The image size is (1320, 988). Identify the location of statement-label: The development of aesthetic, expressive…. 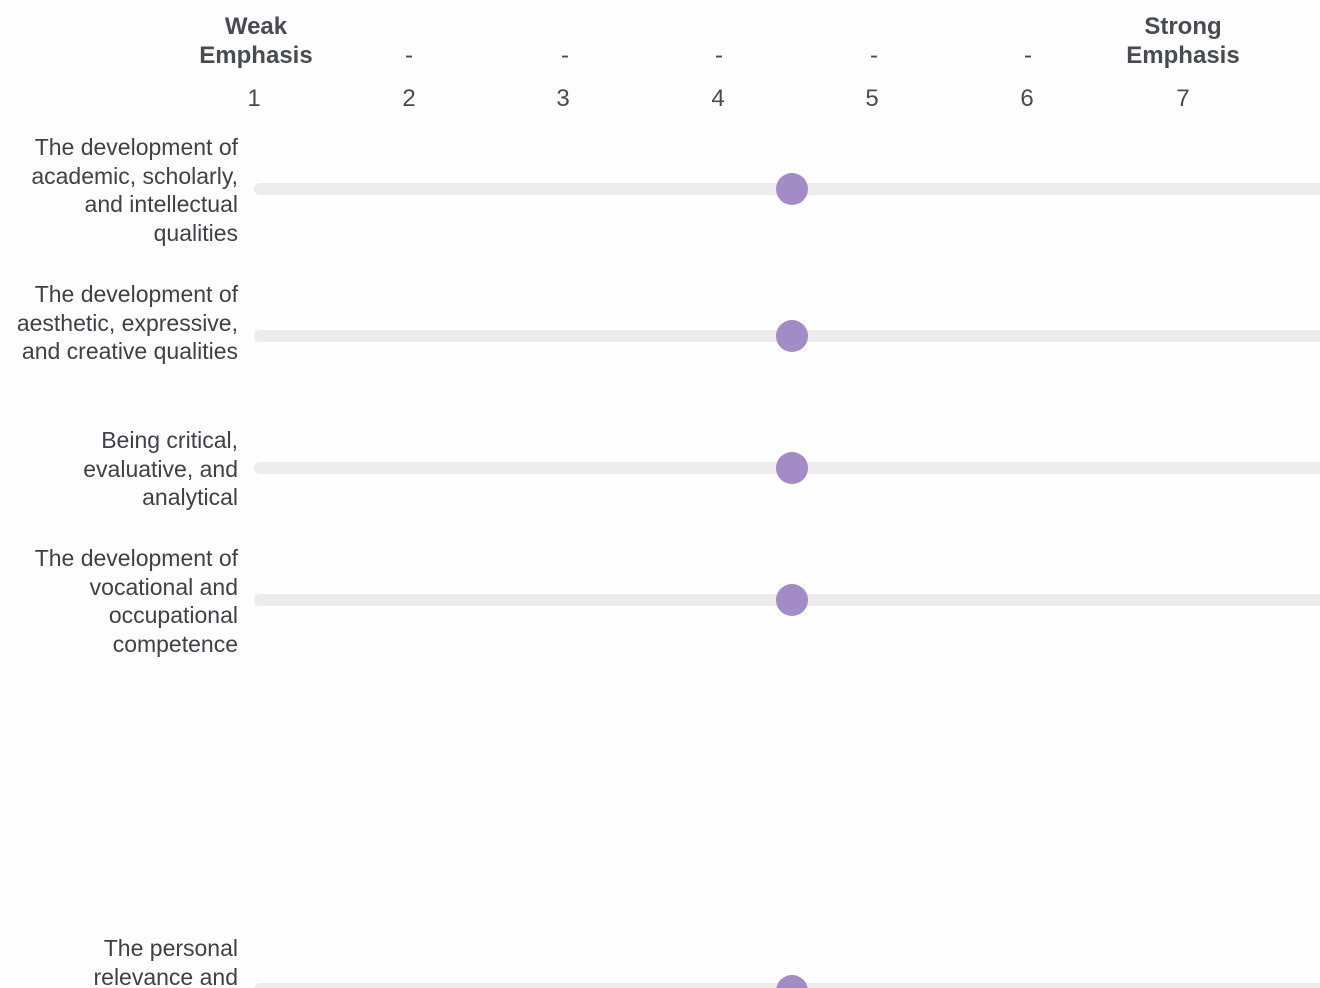
(127, 323).